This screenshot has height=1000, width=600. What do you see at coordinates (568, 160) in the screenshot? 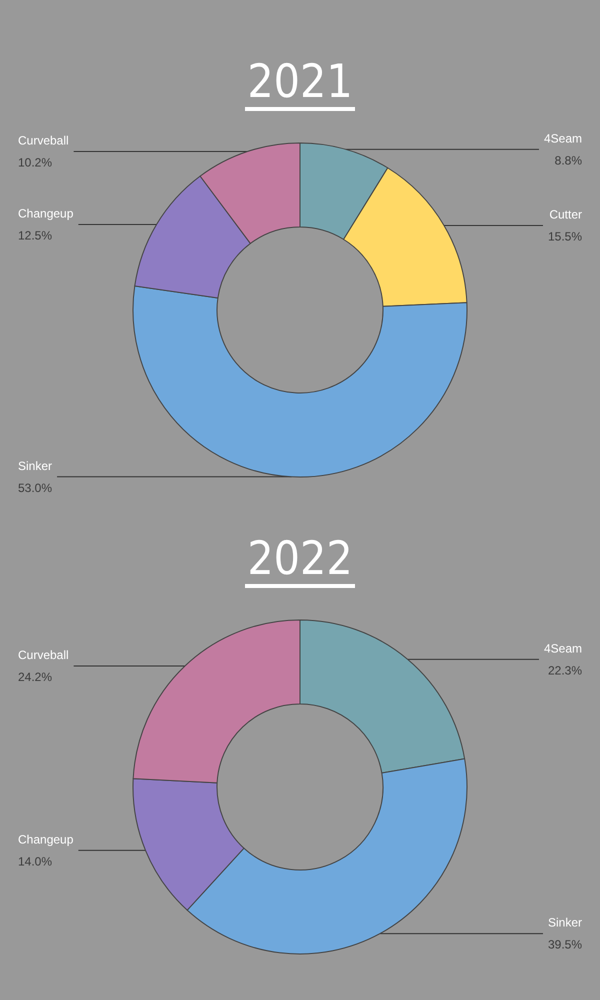
I see `data-label: 8.8%` at bounding box center [568, 160].